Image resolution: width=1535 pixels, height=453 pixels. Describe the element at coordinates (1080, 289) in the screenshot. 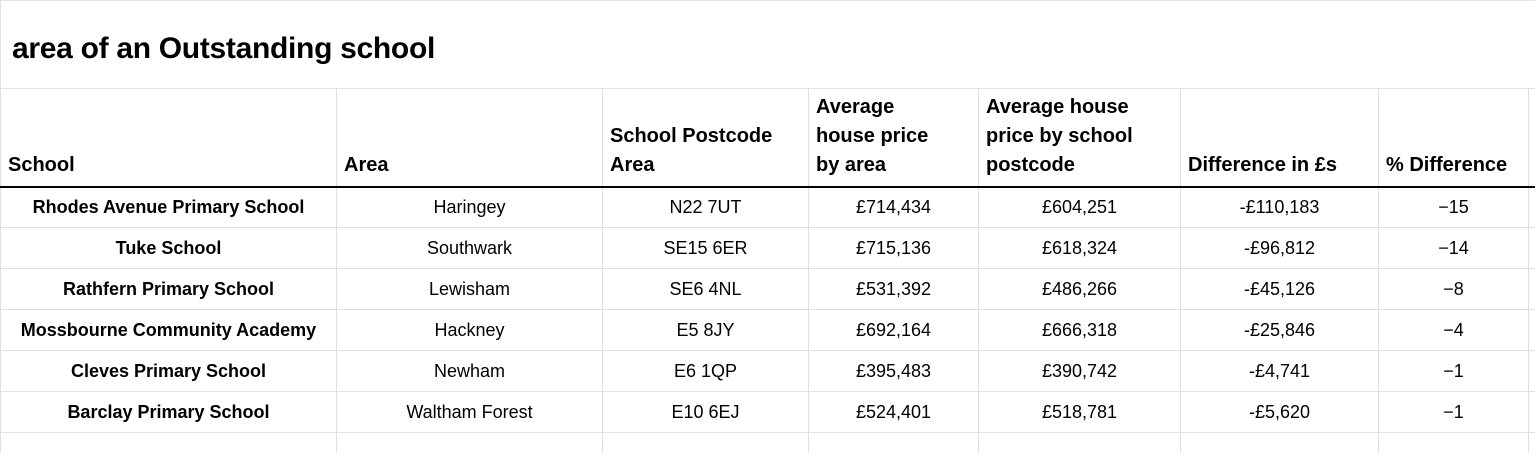

I see `cell-avg-price-by-postcode: £486,266` at that location.